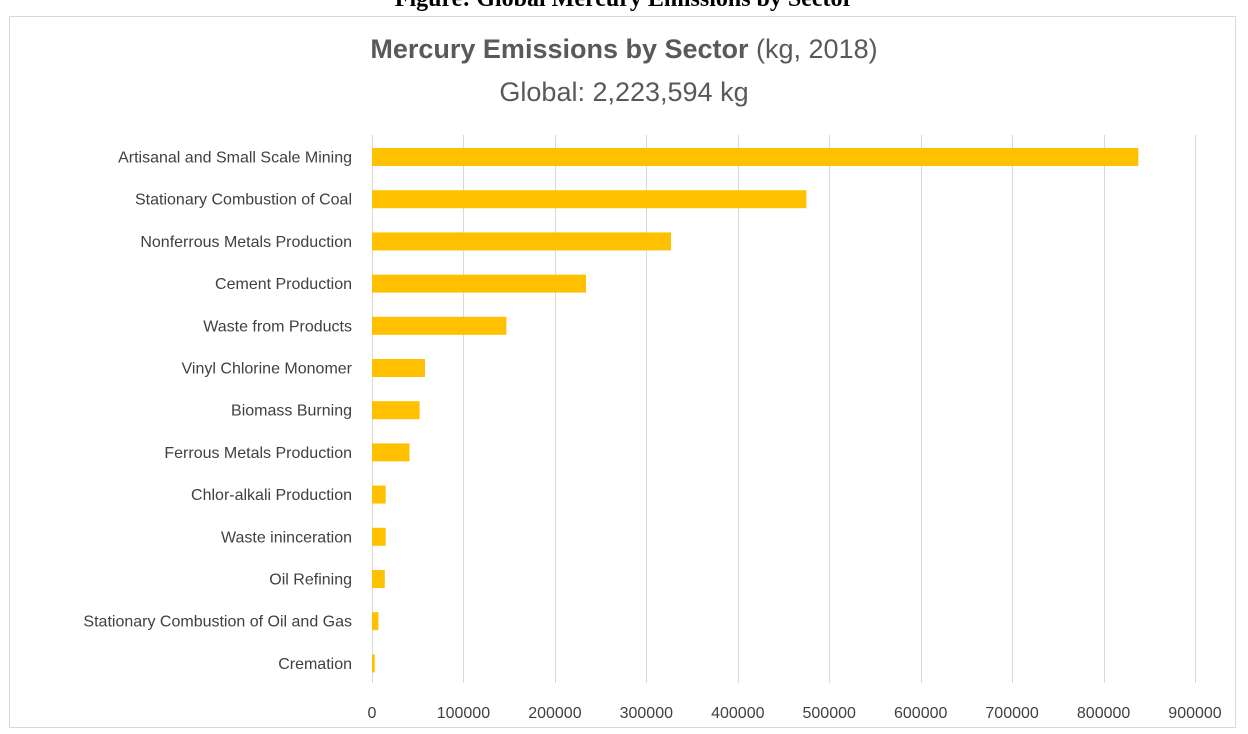 This screenshot has width=1248, height=734. Describe the element at coordinates (559, 49) in the screenshot. I see `chart-title-bold: Mercury Emissions by Sector` at that location.